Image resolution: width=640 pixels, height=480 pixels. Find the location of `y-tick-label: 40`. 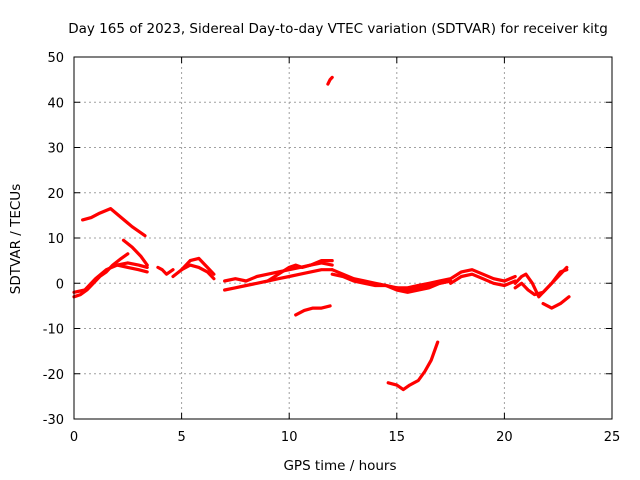

y-tick-label: 40 is located at coordinates (55, 103).